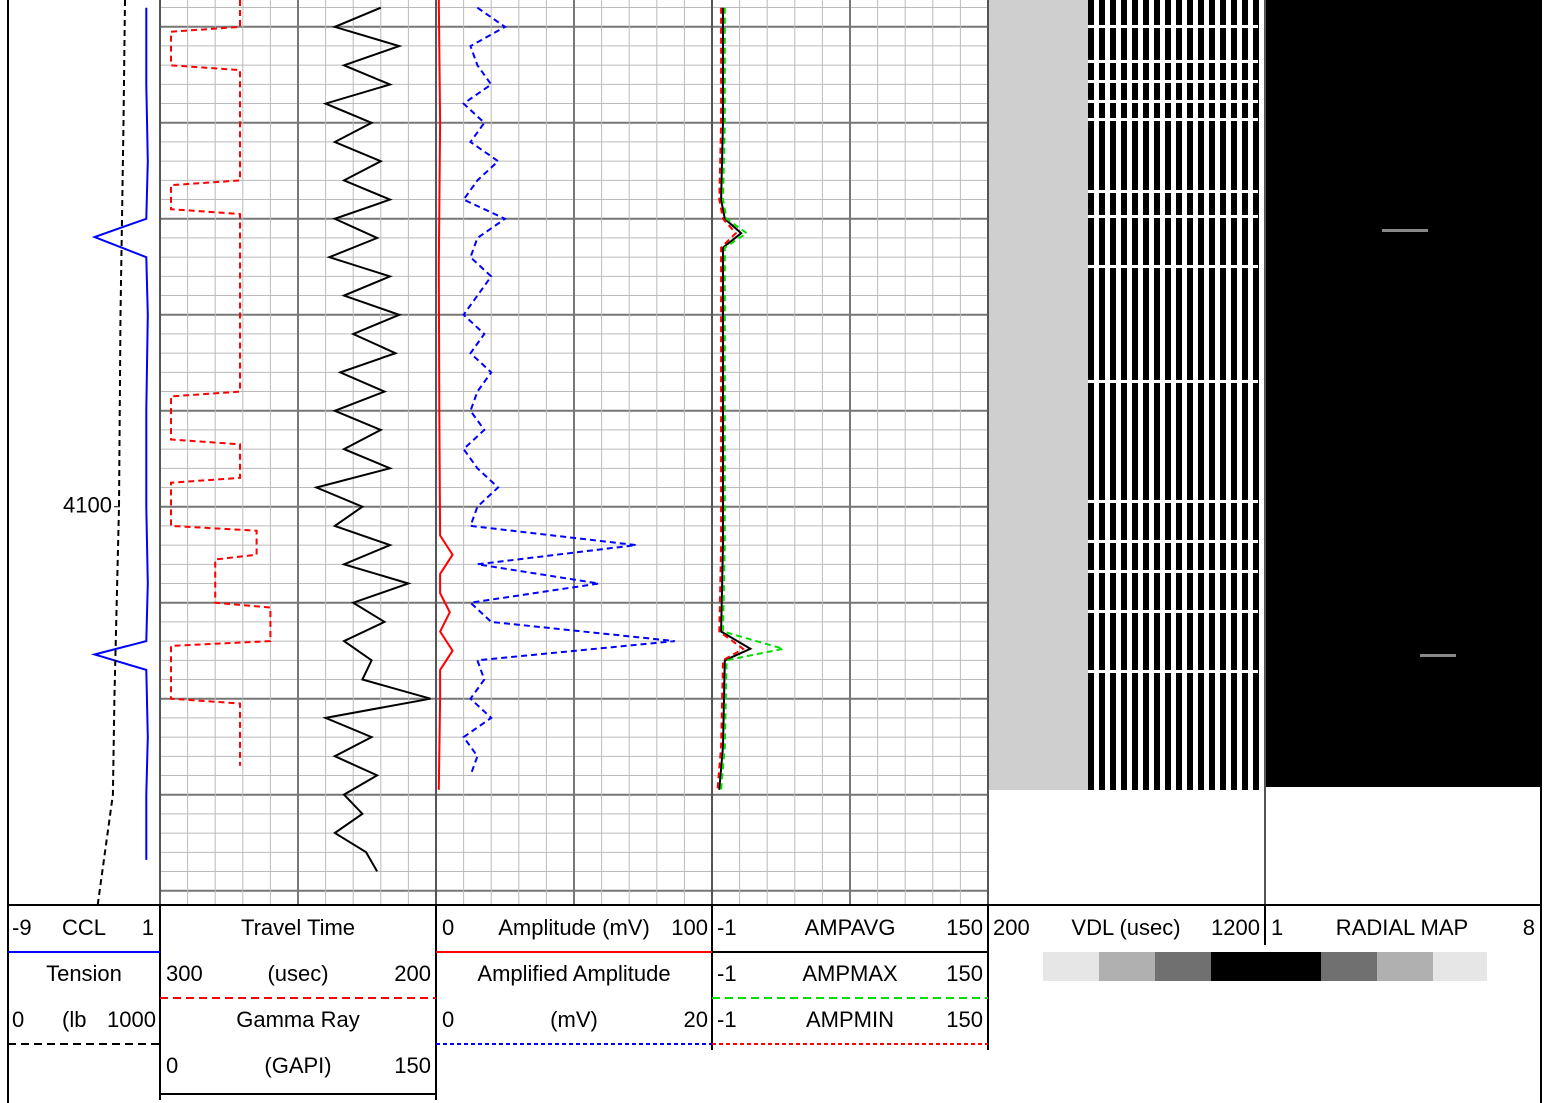 The height and width of the screenshot is (1103, 1554). I want to click on scale-min: 200, so click(1011, 927).